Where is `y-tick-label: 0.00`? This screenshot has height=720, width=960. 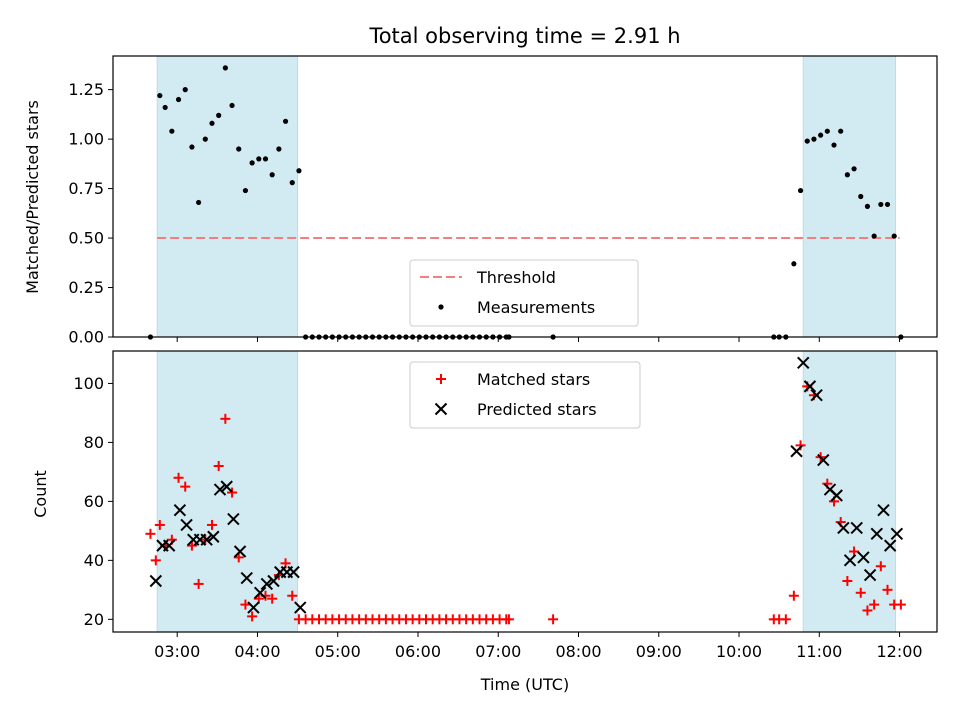 y-tick-label: 0.00 is located at coordinates (86, 337).